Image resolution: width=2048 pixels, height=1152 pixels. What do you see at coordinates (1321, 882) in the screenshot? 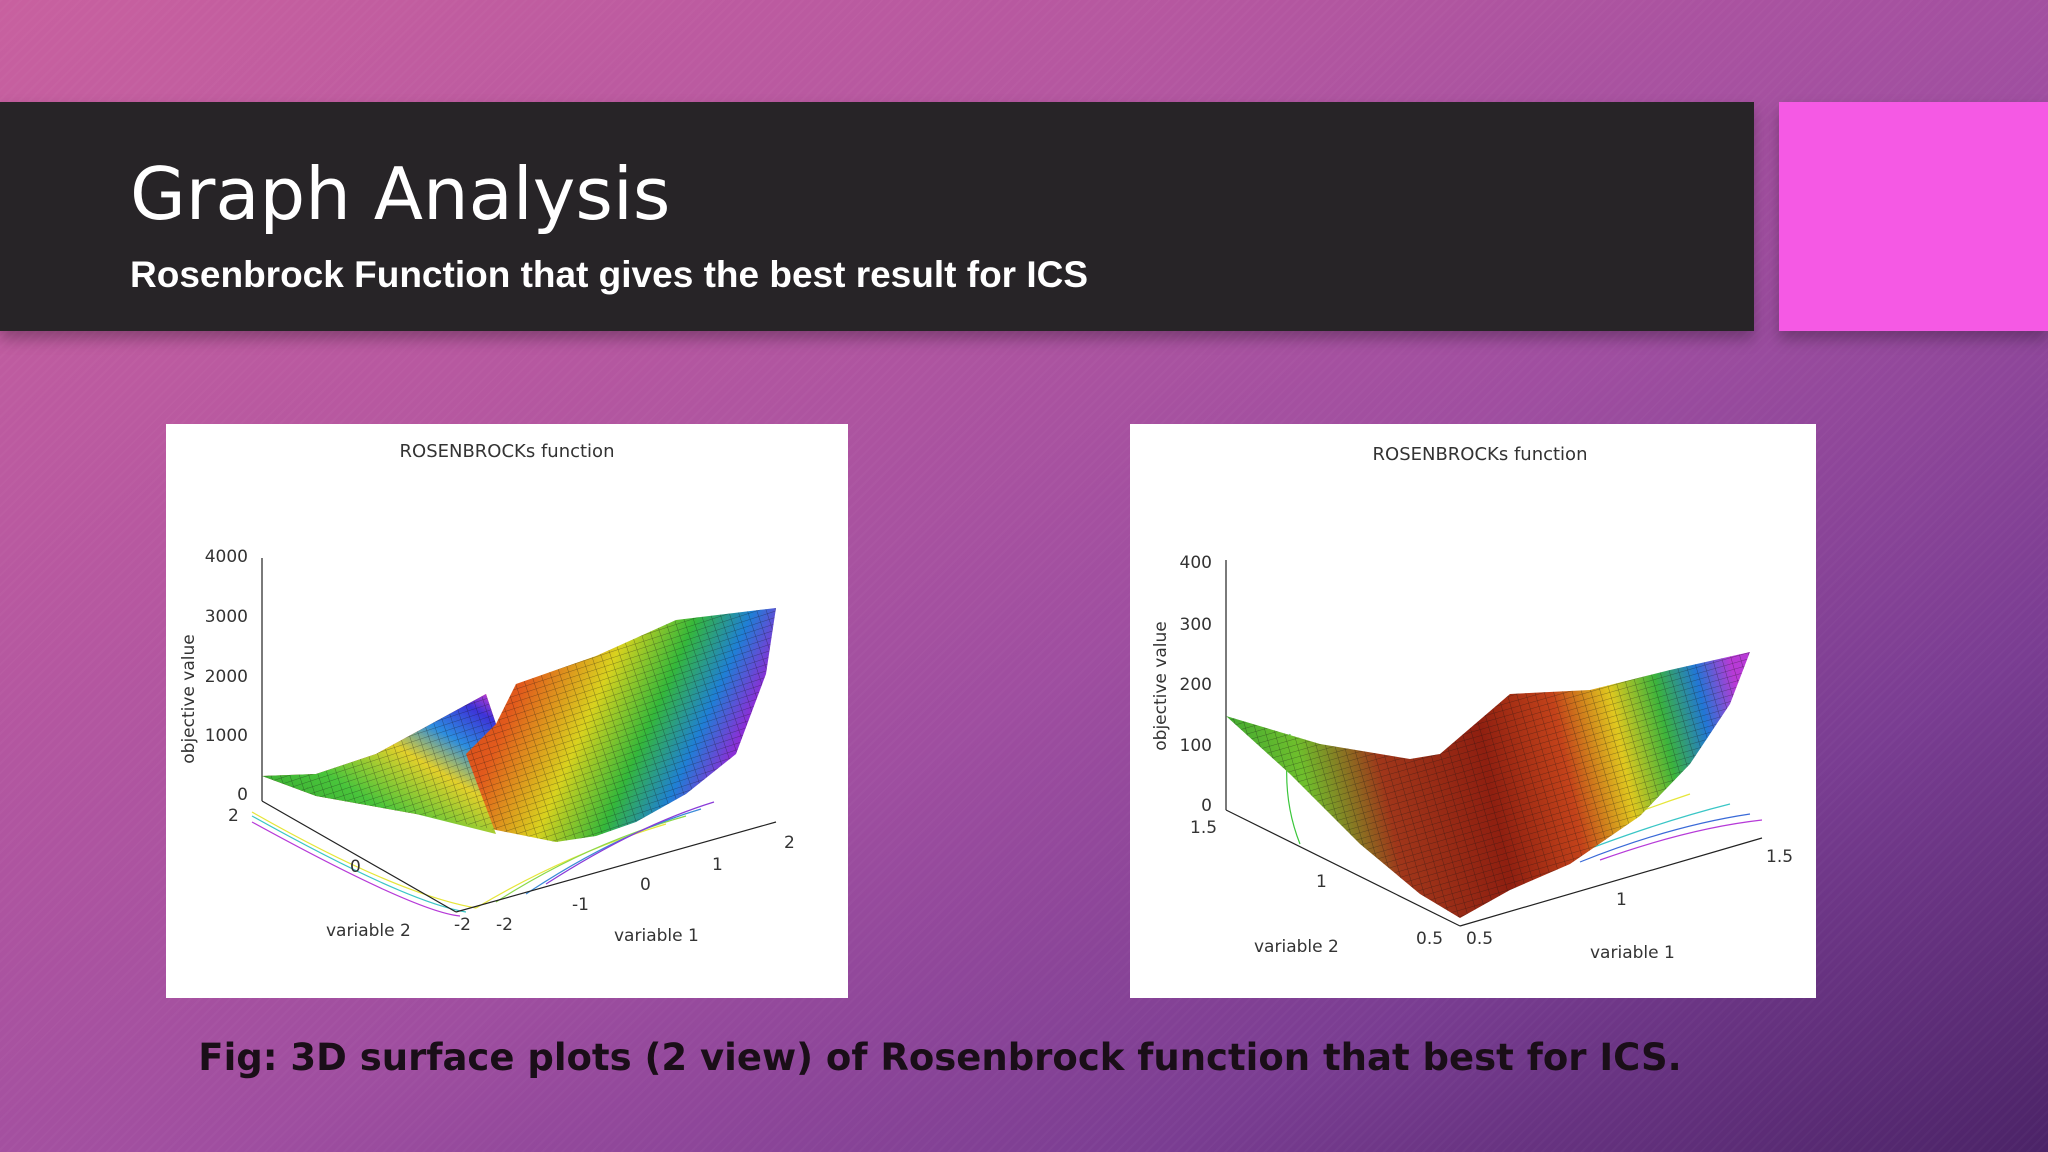
I see `v2-tick: 1` at bounding box center [1321, 882].